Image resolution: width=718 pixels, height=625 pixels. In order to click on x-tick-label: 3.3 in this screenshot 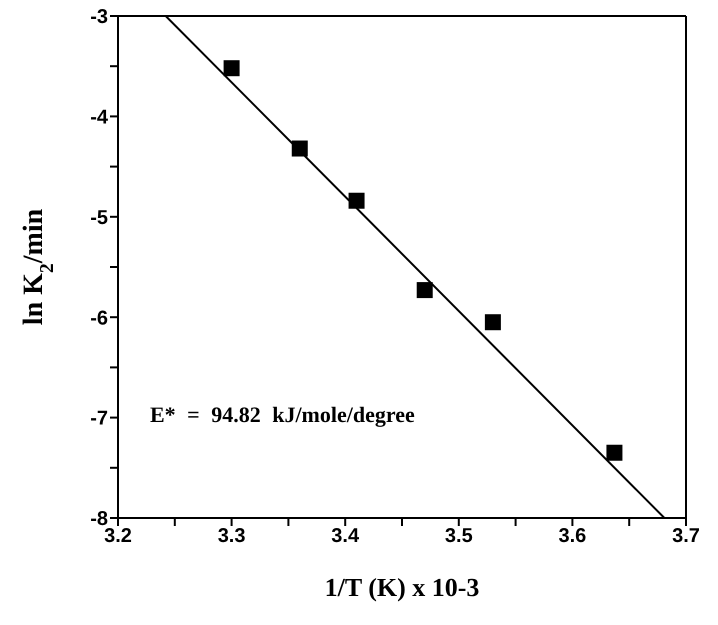, I will do `click(232, 536)`.